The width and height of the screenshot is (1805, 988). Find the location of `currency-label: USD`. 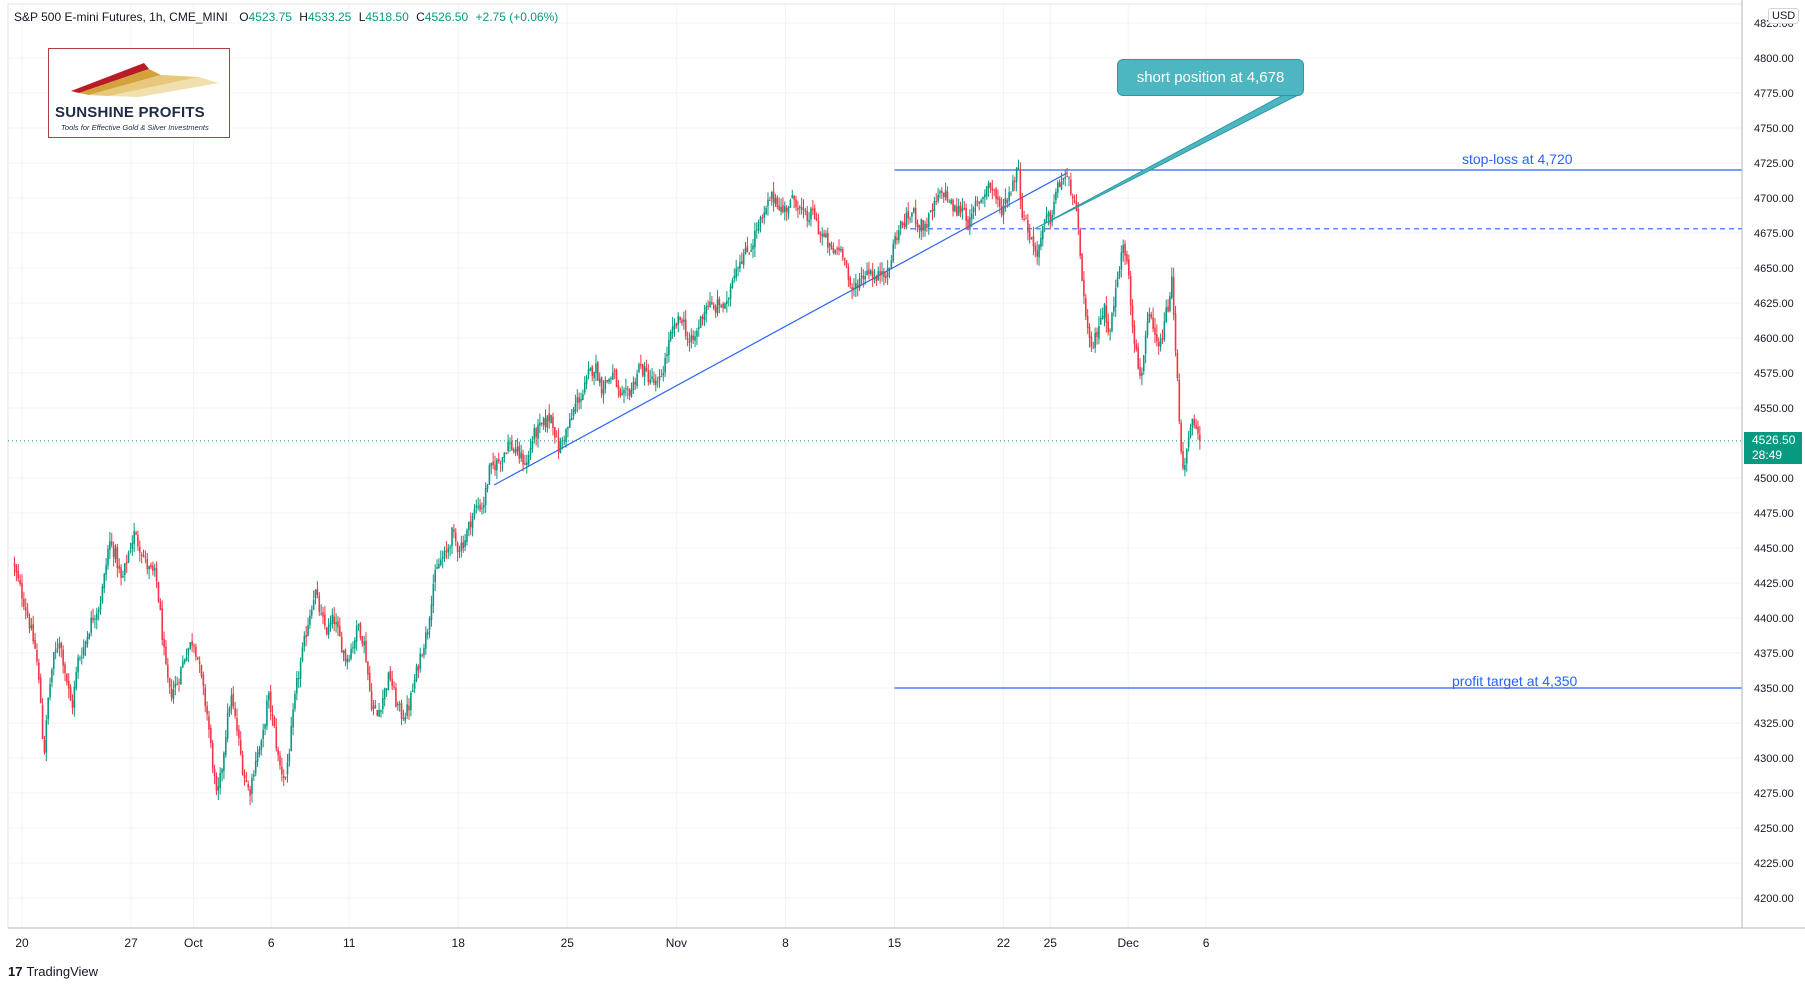

currency-label: USD is located at coordinates (1784, 16).